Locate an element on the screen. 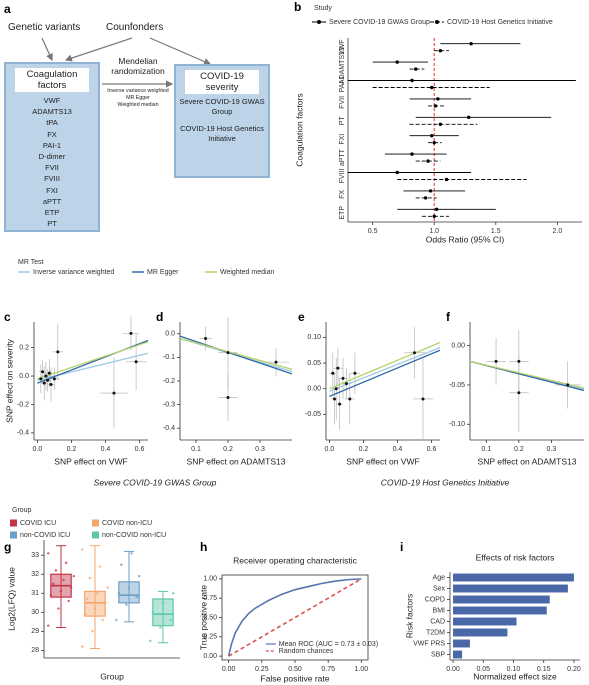 The image size is (589, 685). list-item: ETP is located at coordinates (52, 213).